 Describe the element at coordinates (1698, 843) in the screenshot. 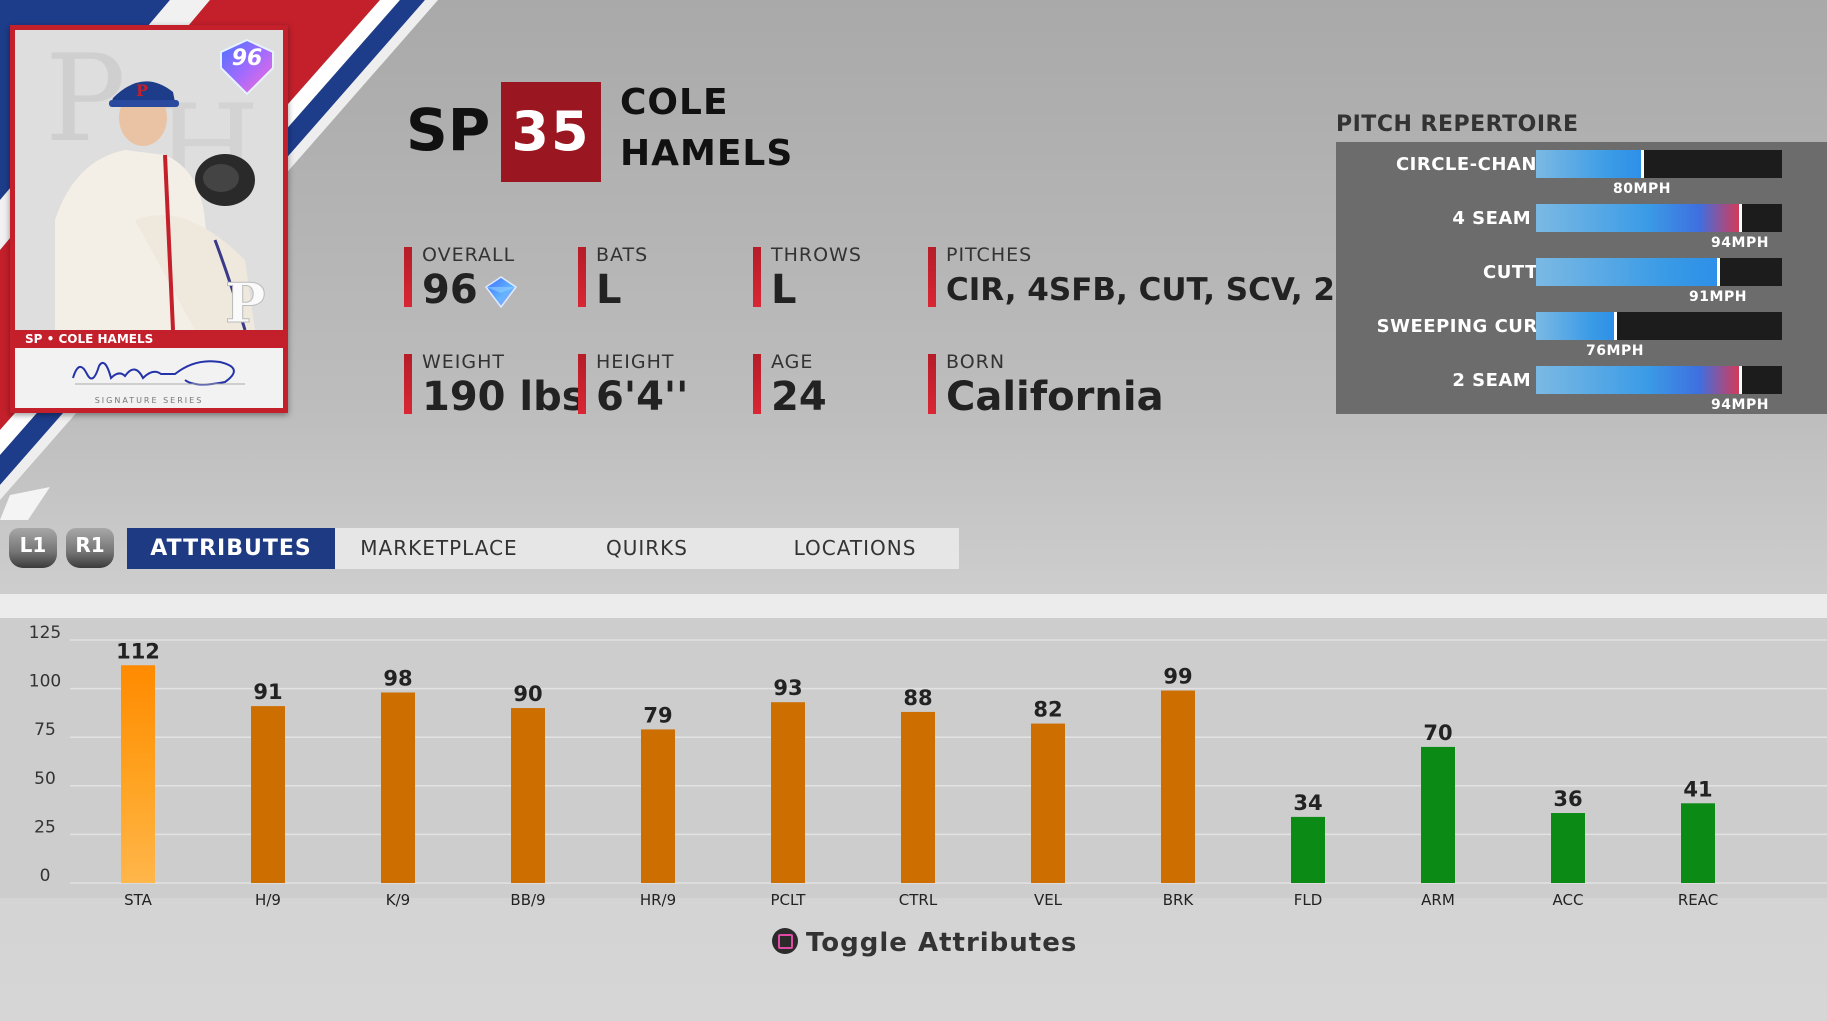

I see `bar-reac` at that location.